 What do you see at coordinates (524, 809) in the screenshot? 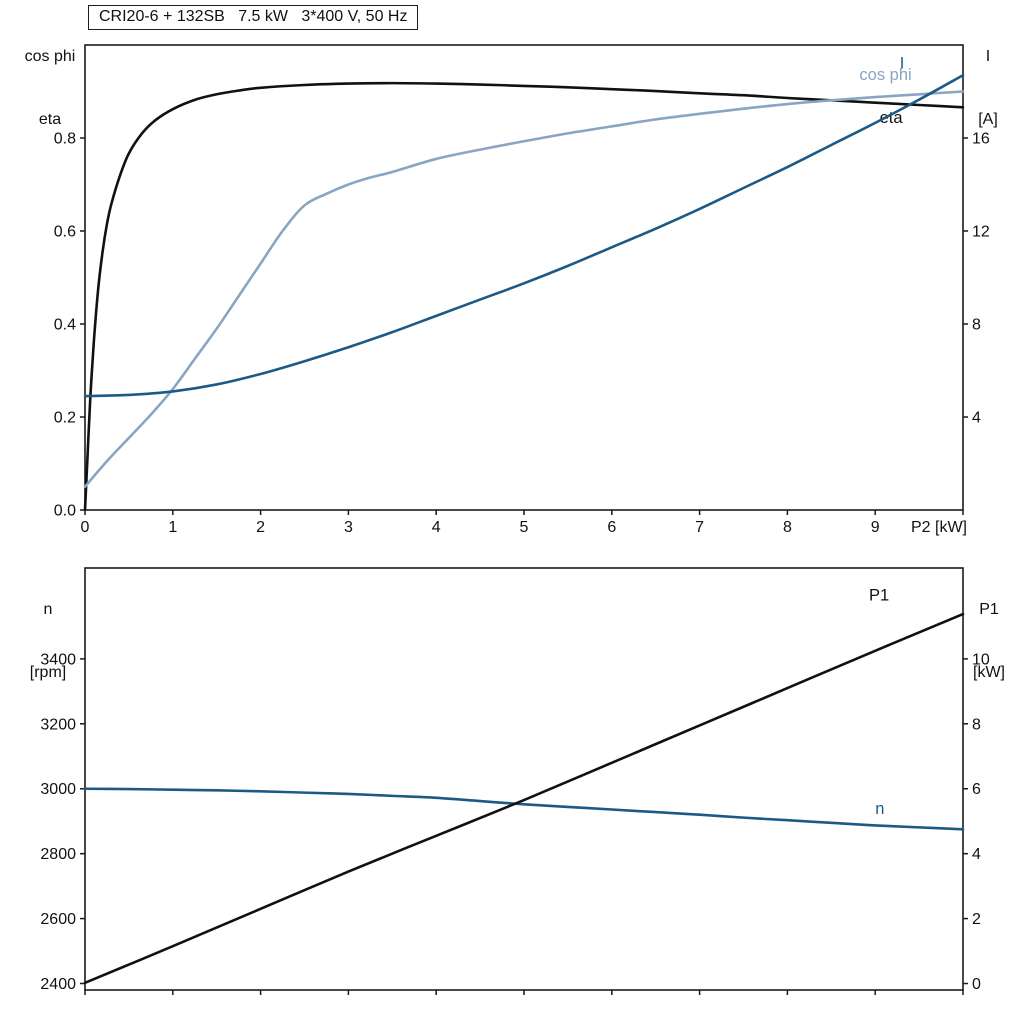
I see `curve-n` at bounding box center [524, 809].